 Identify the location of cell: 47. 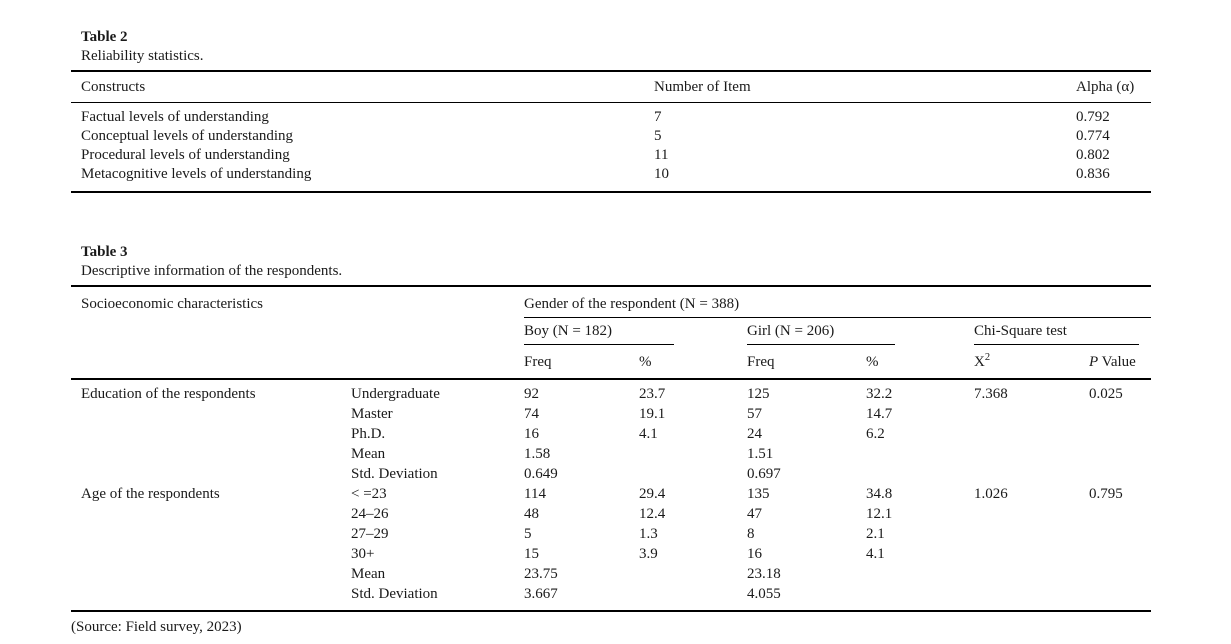
(755, 514).